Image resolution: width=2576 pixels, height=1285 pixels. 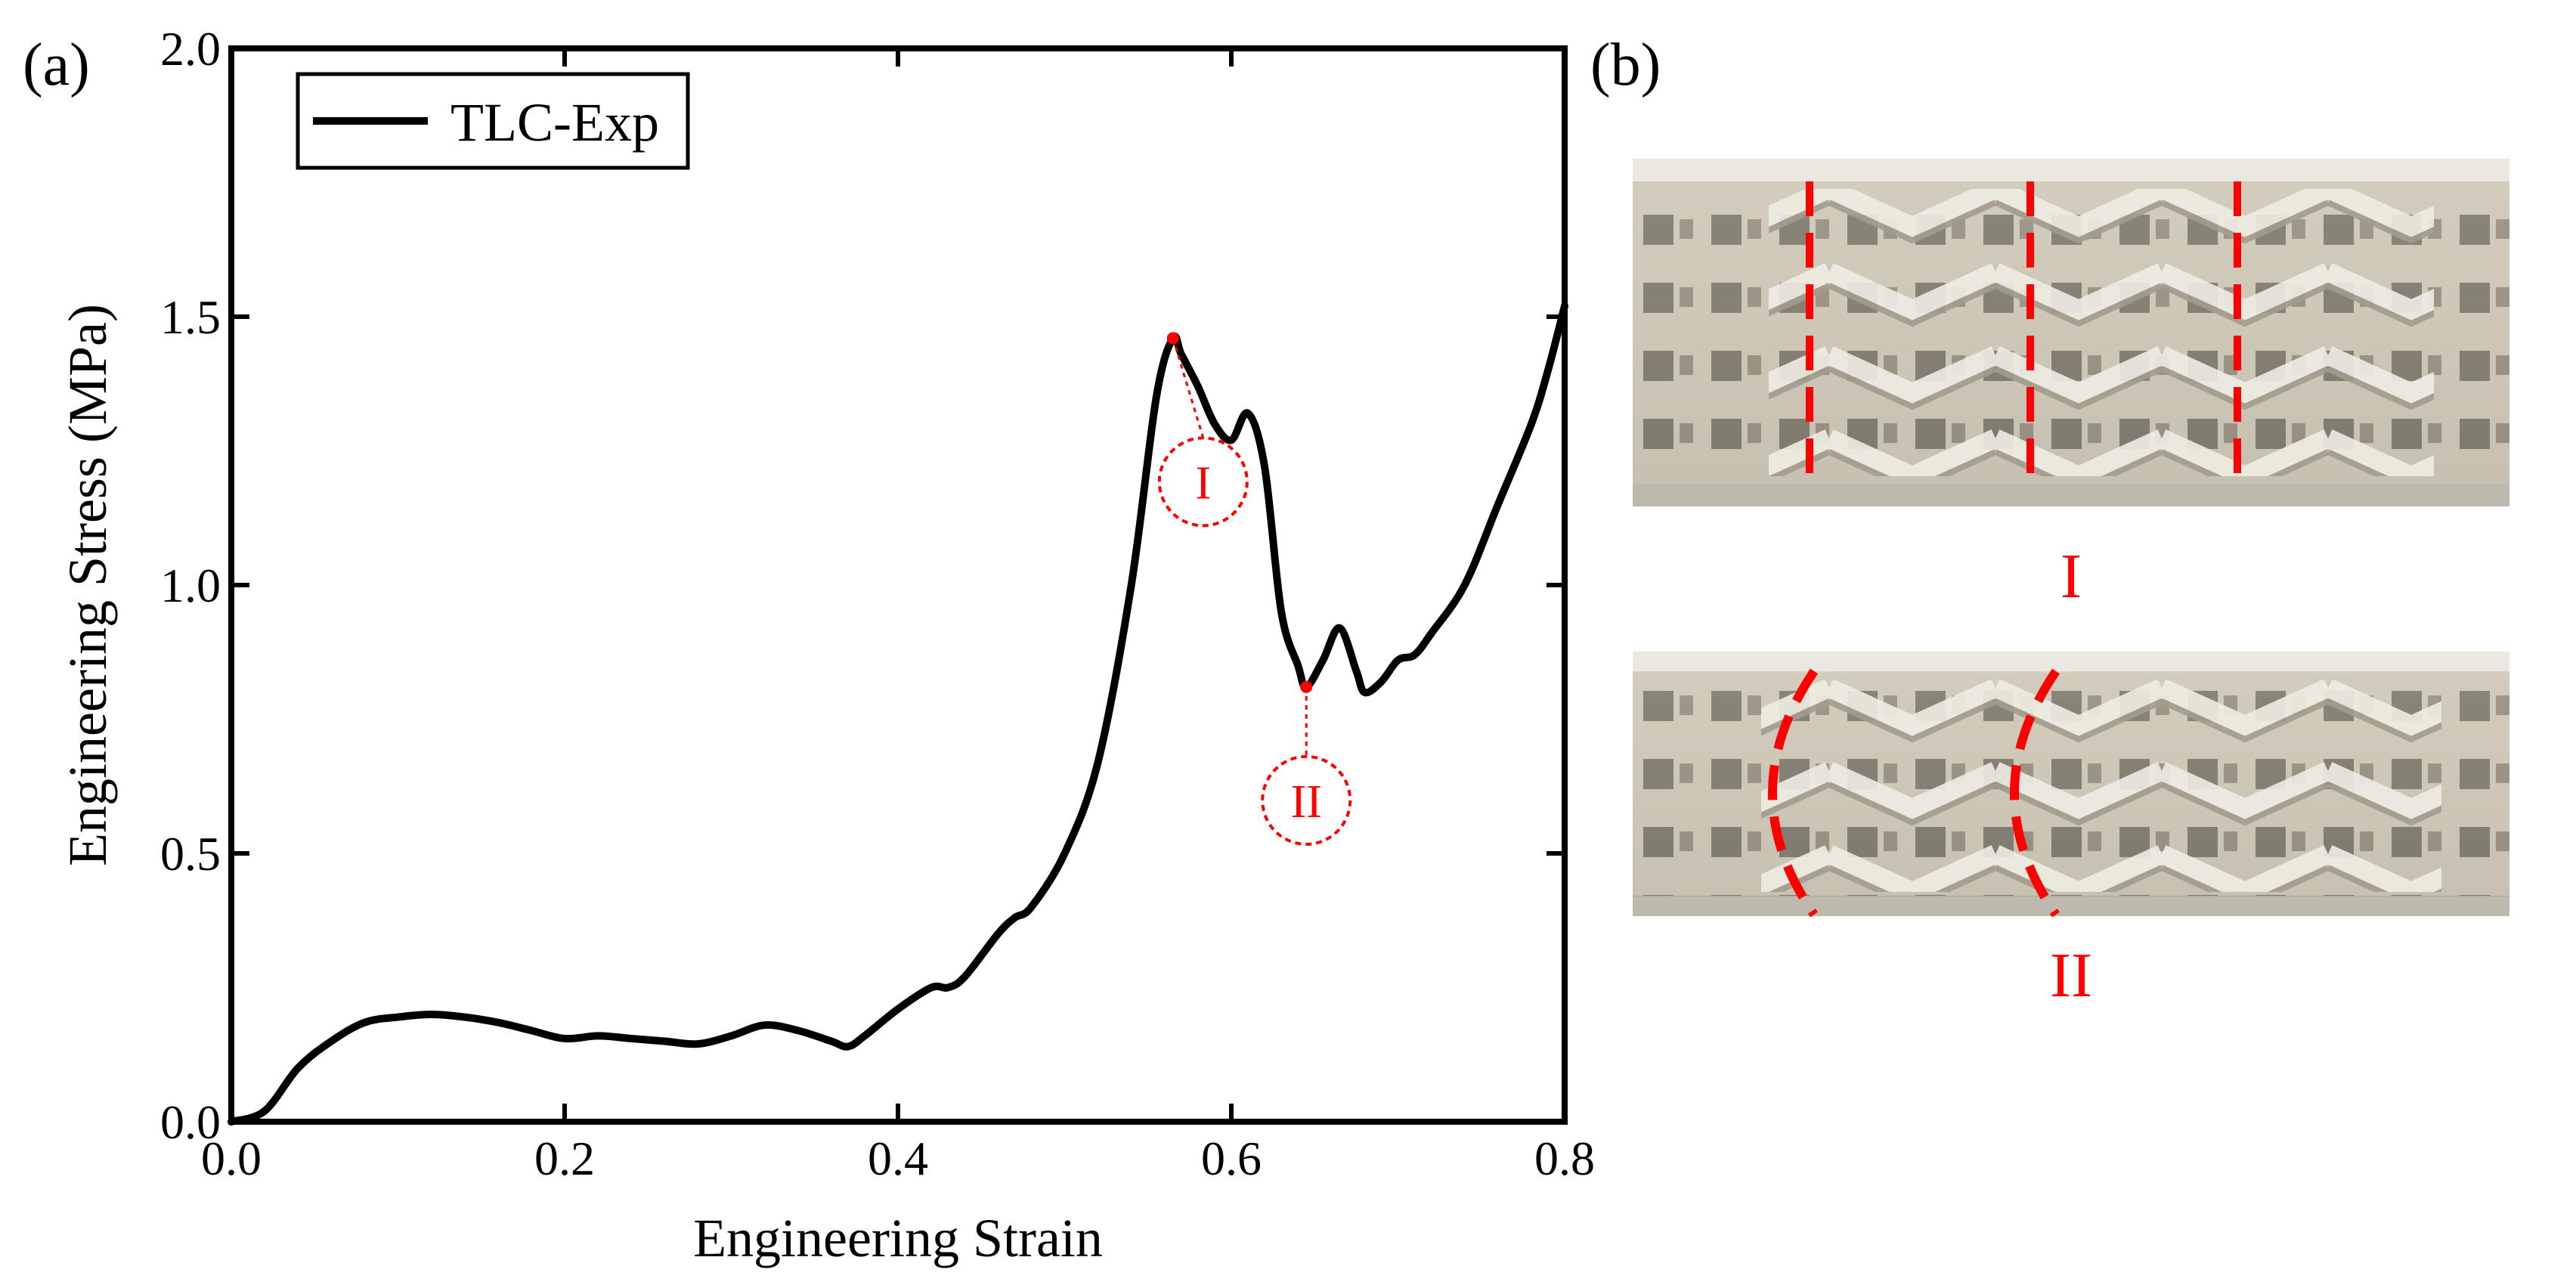 I want to click on annotations: III, so click(x=1254, y=589).